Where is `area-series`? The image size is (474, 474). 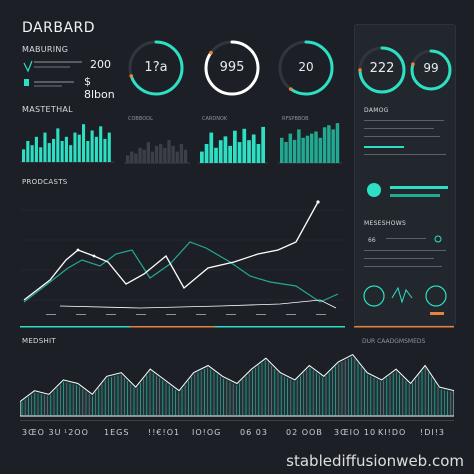 area-series is located at coordinates (237, 385).